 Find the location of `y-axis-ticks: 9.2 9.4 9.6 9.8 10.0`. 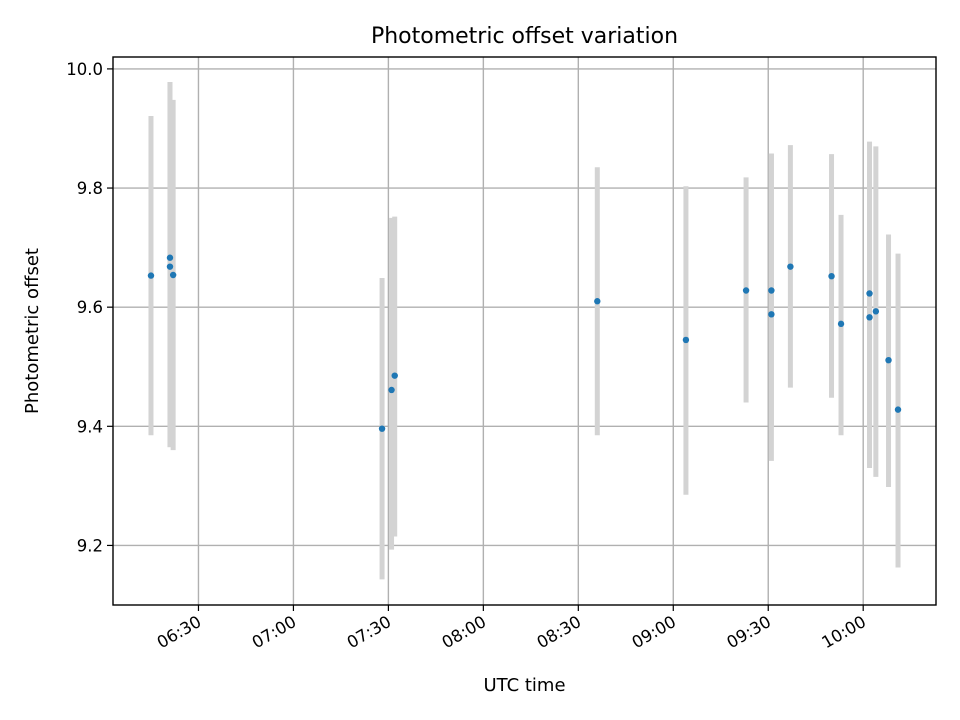

y-axis-ticks: 9.2 9.4 9.6 9.8 10.0 is located at coordinates (89, 307).